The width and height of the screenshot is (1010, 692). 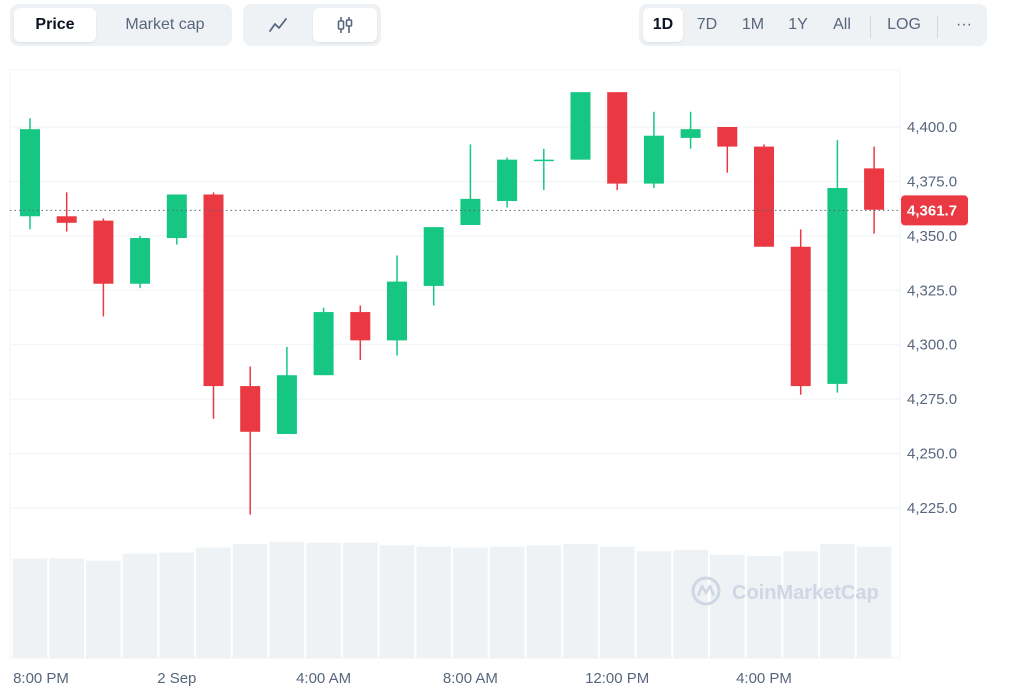 What do you see at coordinates (932, 345) in the screenshot?
I see `y-tick-label: 4,300.0` at bounding box center [932, 345].